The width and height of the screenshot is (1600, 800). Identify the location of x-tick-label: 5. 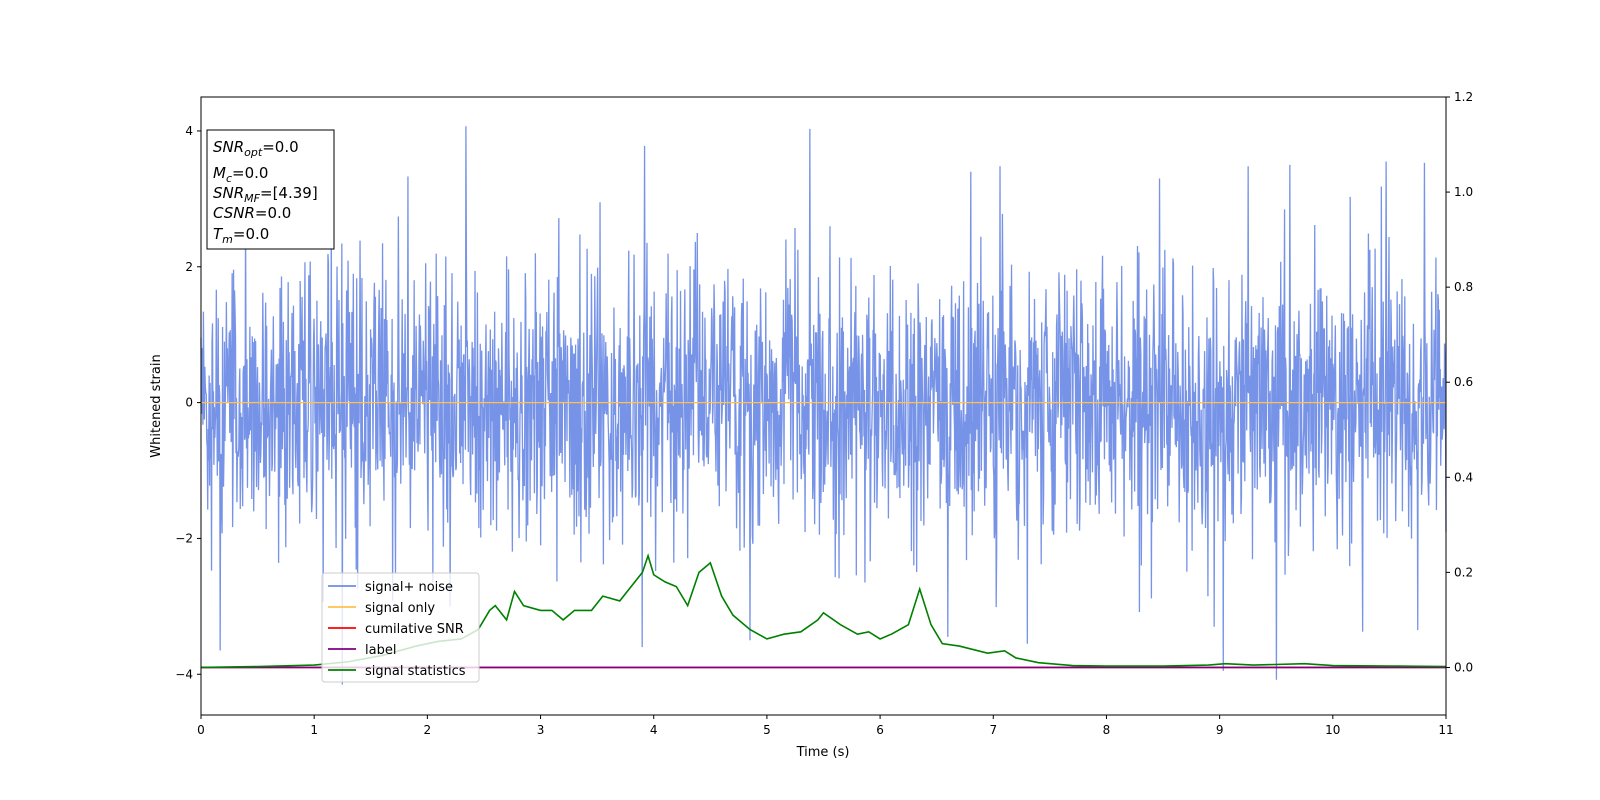
(767, 730).